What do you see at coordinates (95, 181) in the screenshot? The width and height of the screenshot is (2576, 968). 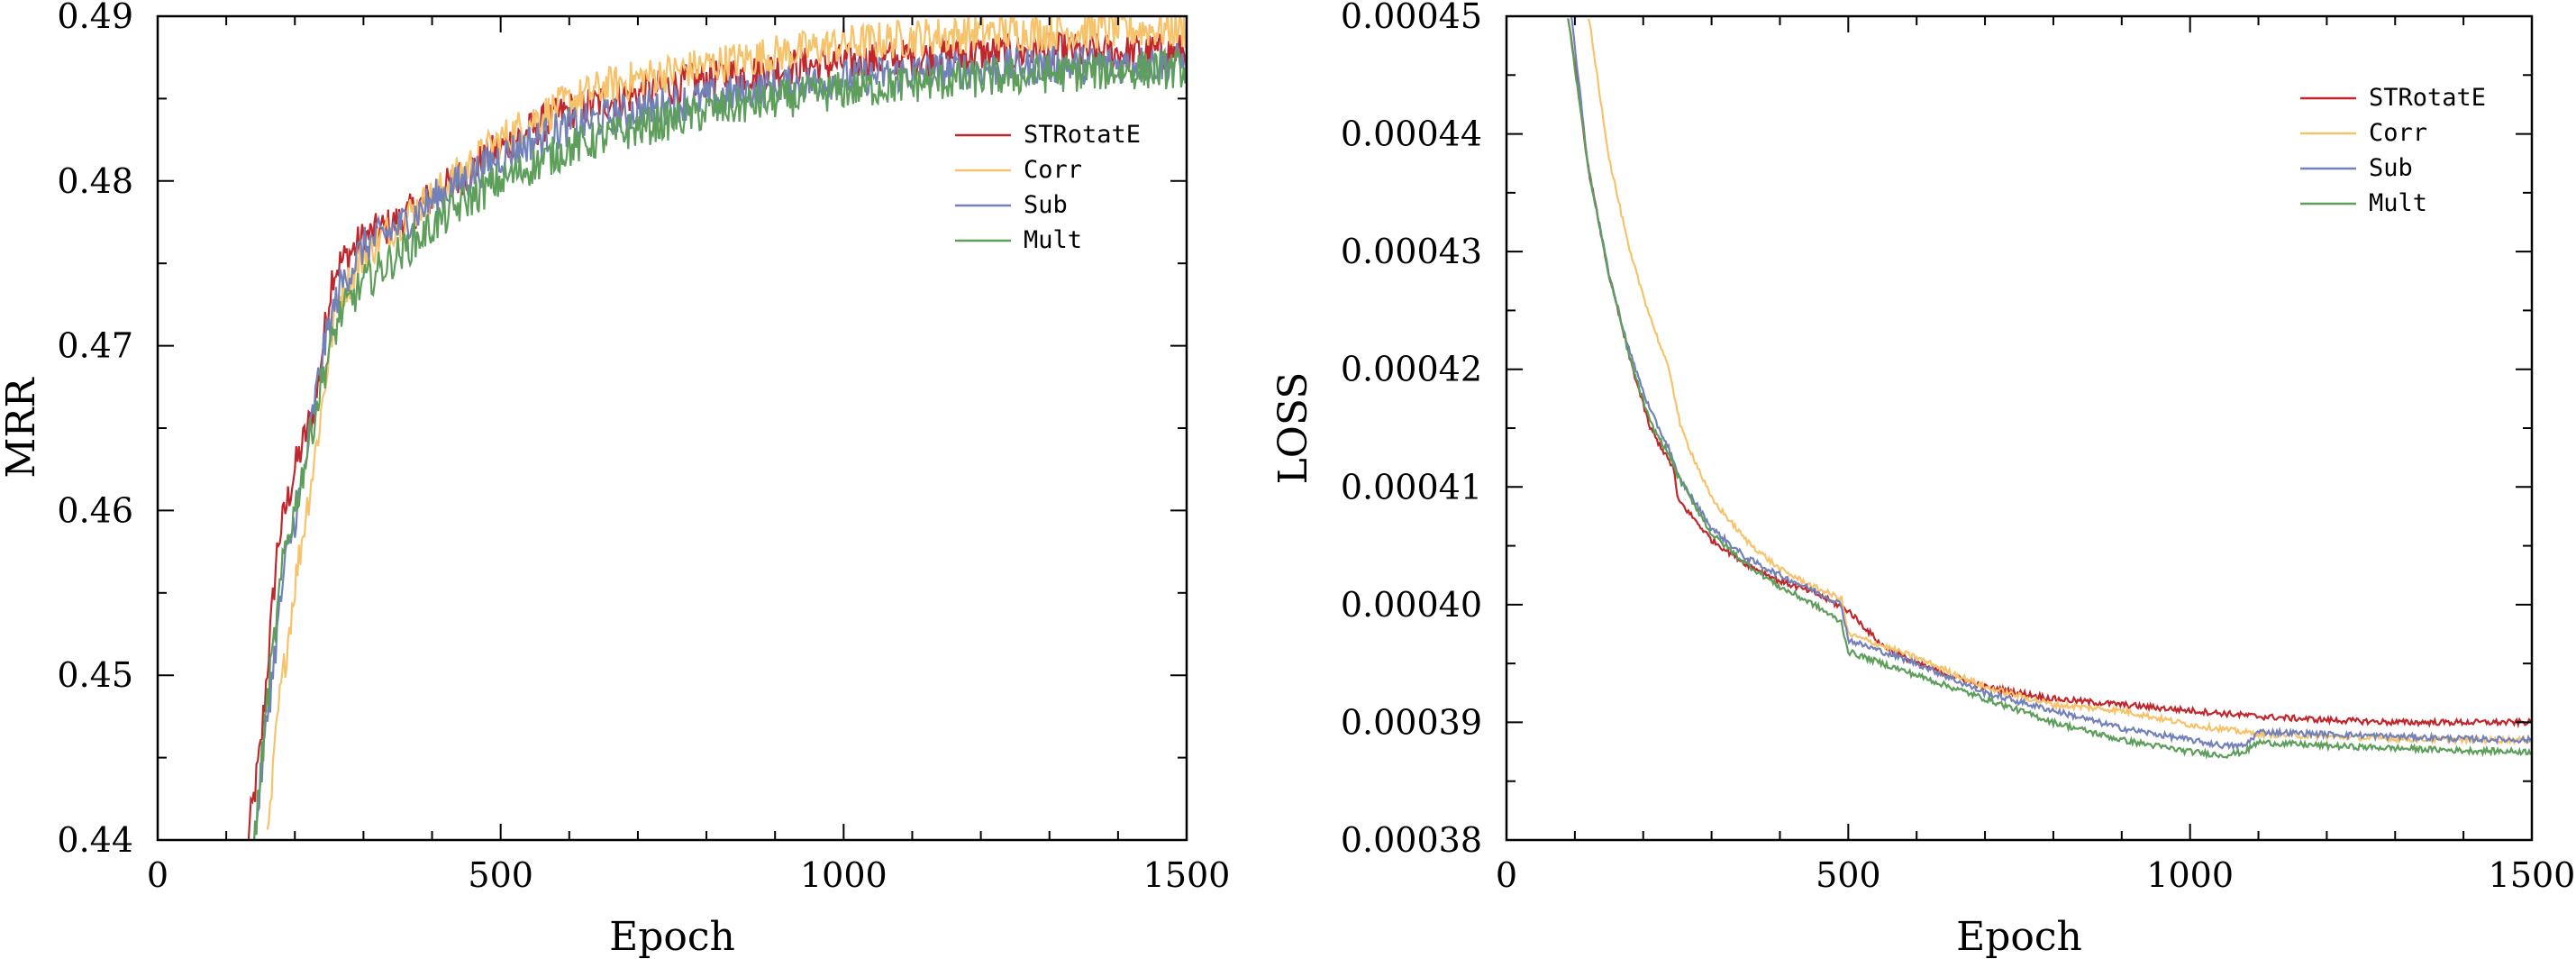 I see `y-tick-label: 0.48` at bounding box center [95, 181].